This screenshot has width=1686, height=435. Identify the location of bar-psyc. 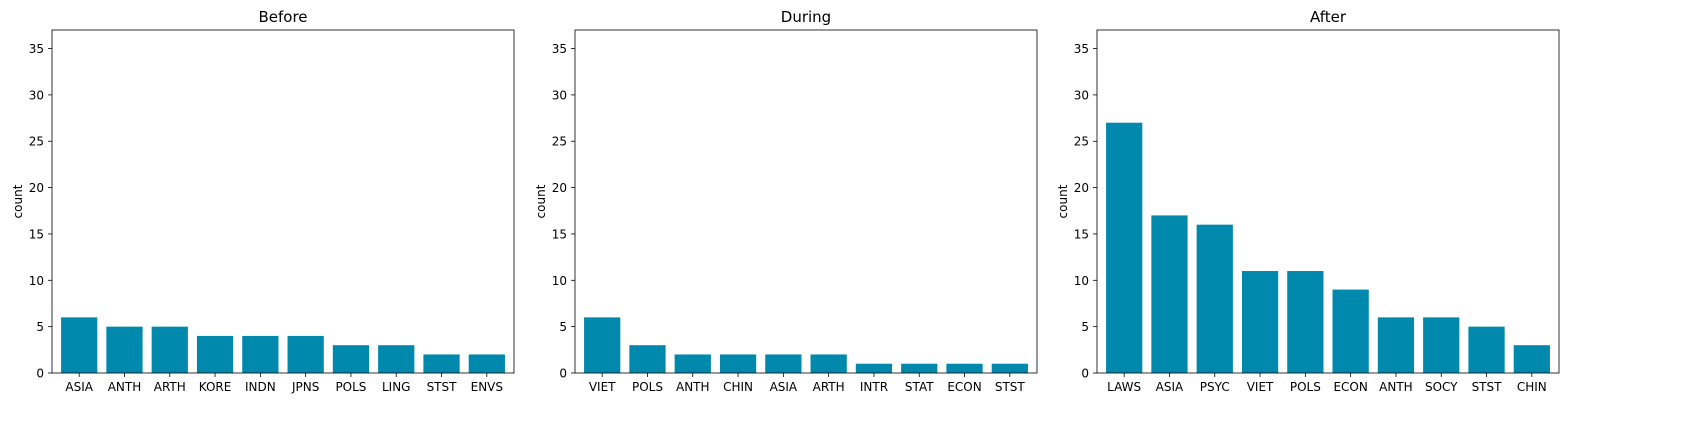
(1214, 298).